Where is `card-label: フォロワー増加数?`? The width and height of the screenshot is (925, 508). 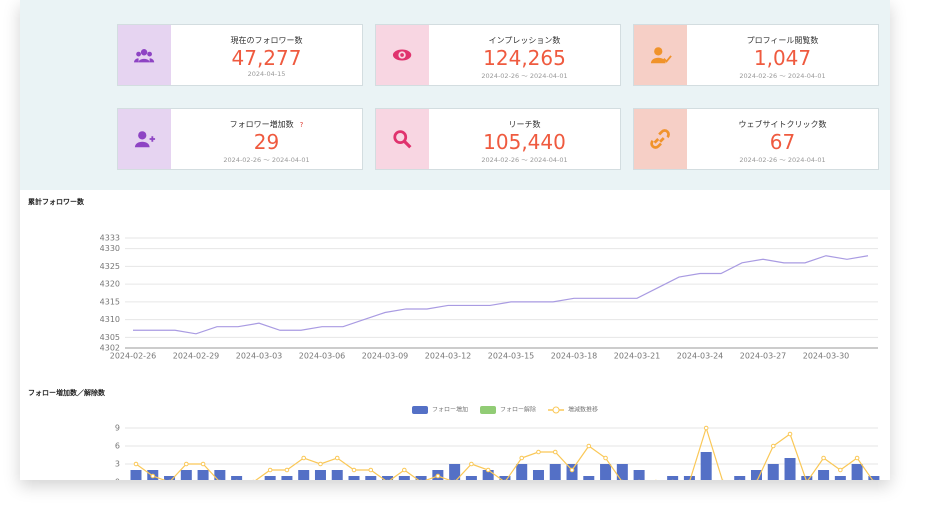
card-label: フォロワー増加数? is located at coordinates (266, 124).